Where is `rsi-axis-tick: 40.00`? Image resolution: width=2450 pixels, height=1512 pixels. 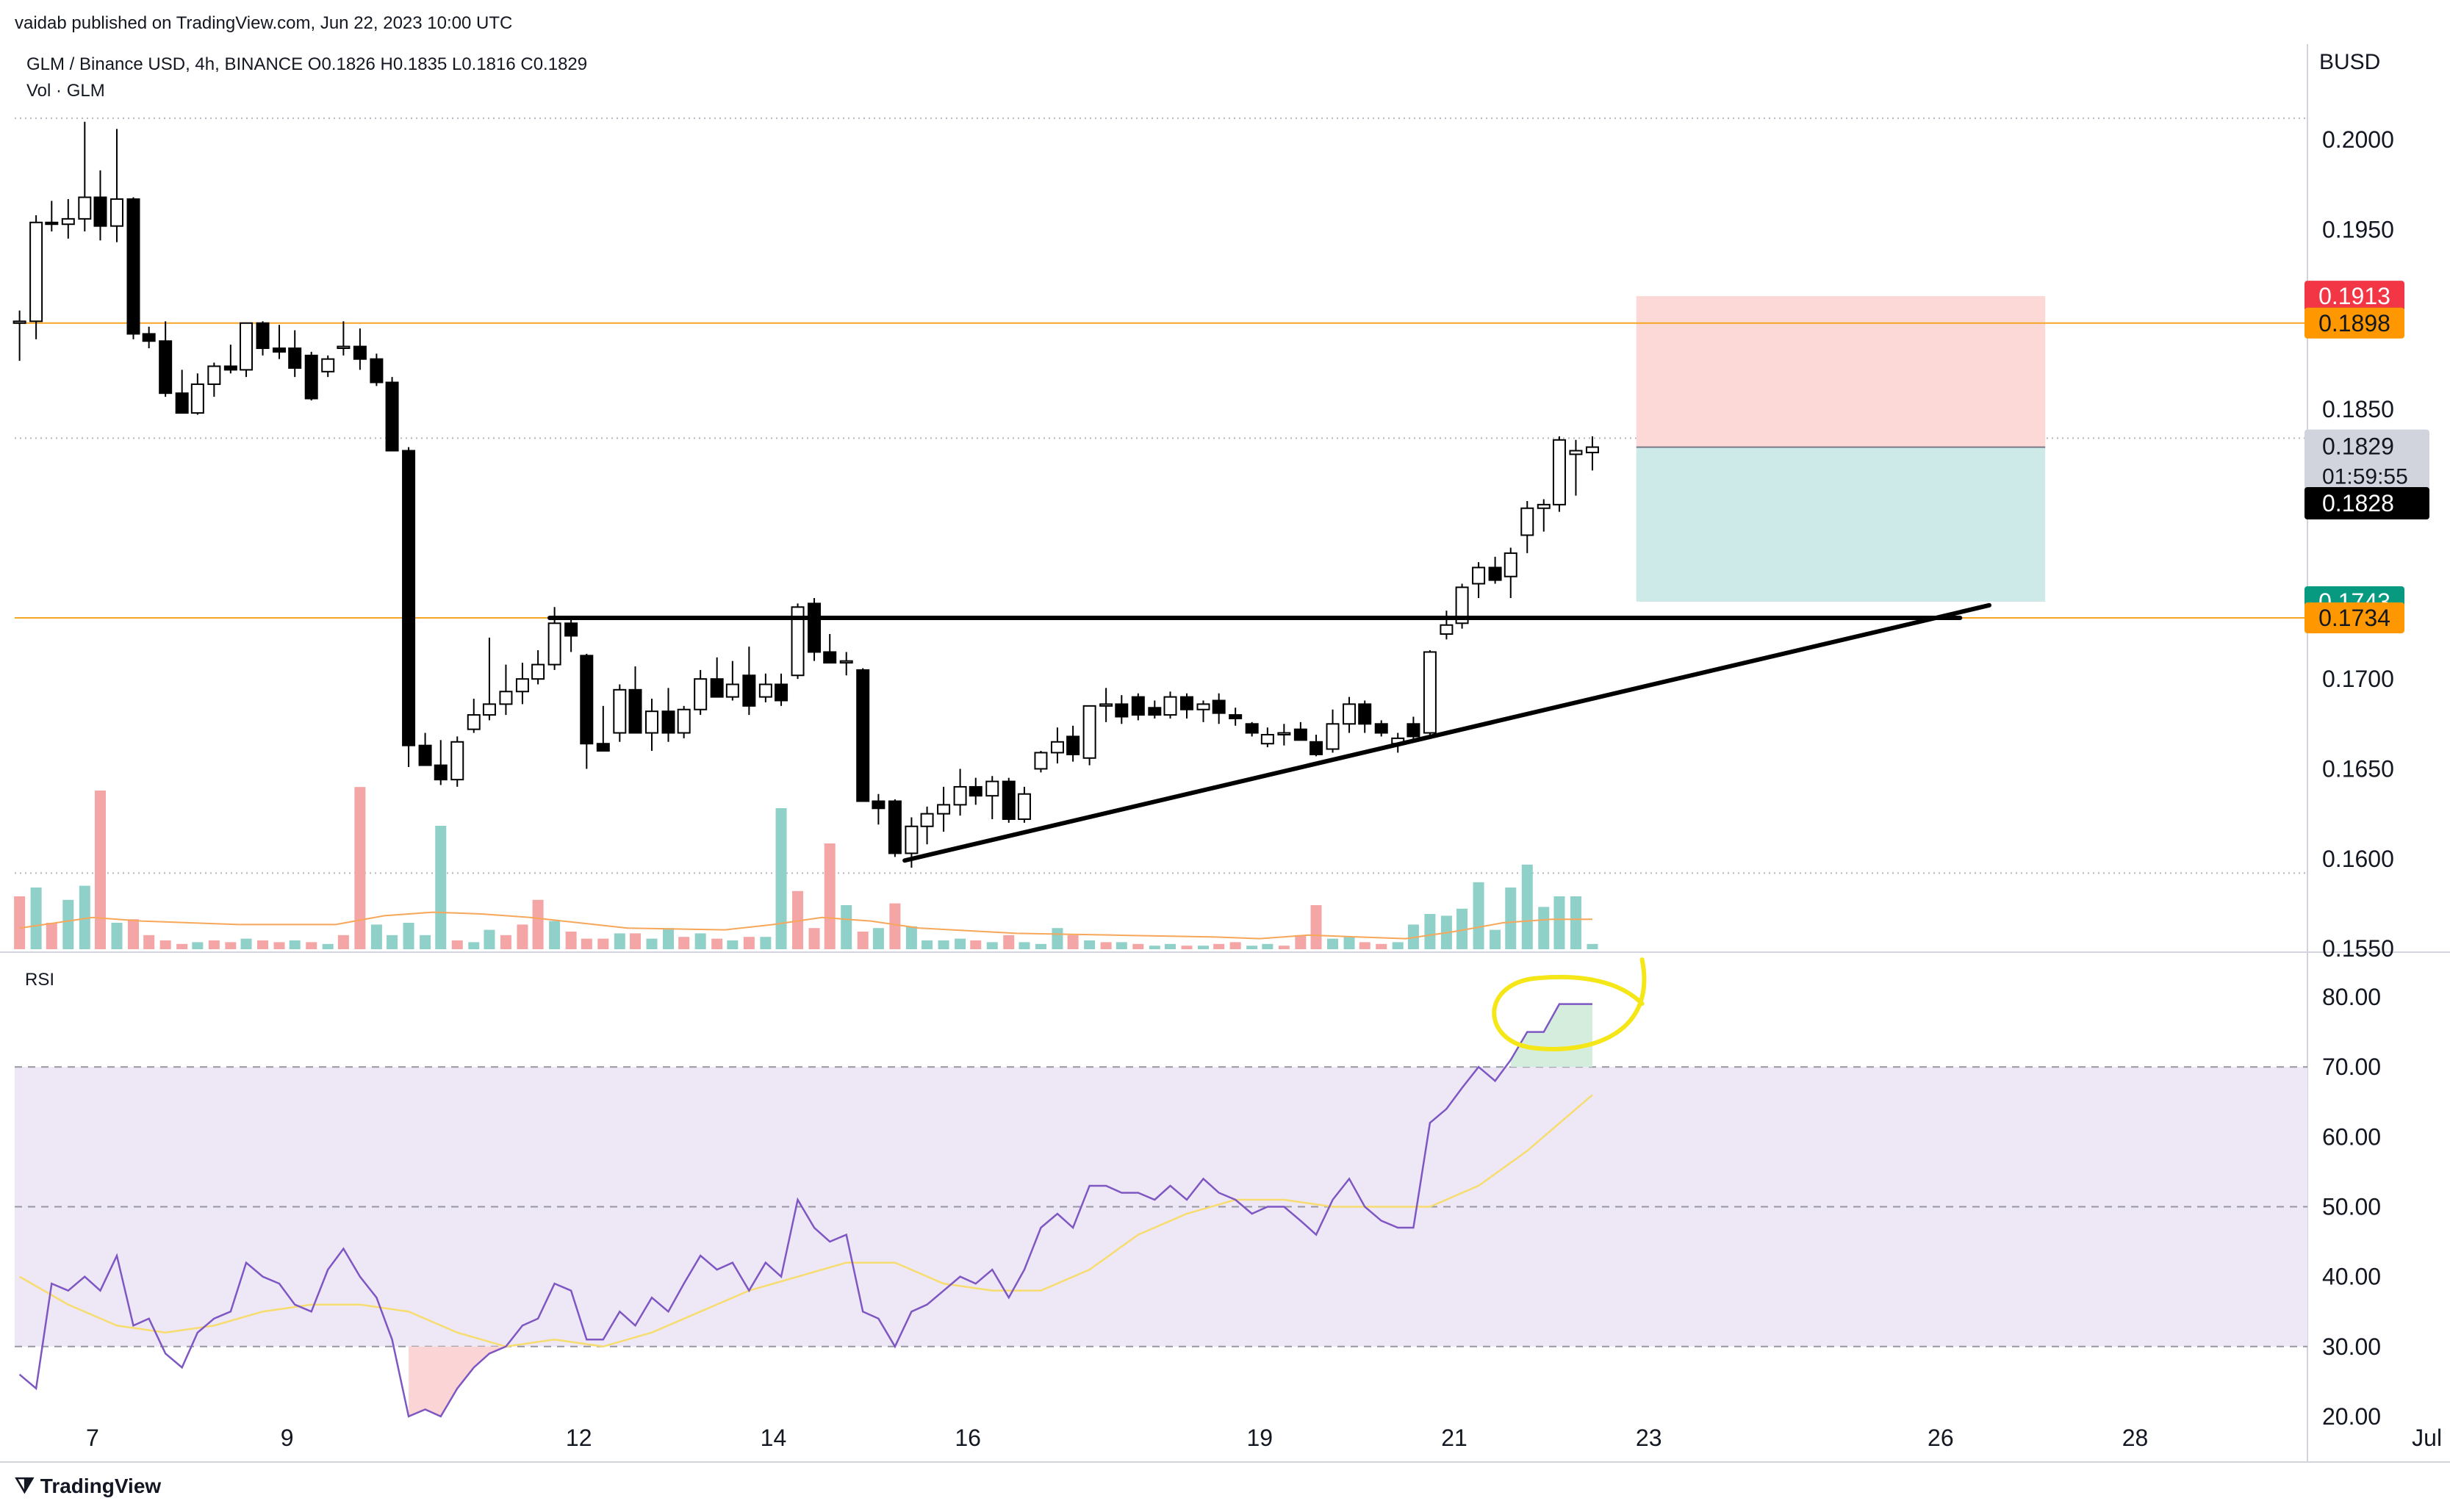 rsi-axis-tick: 40.00 is located at coordinates (2352, 1277).